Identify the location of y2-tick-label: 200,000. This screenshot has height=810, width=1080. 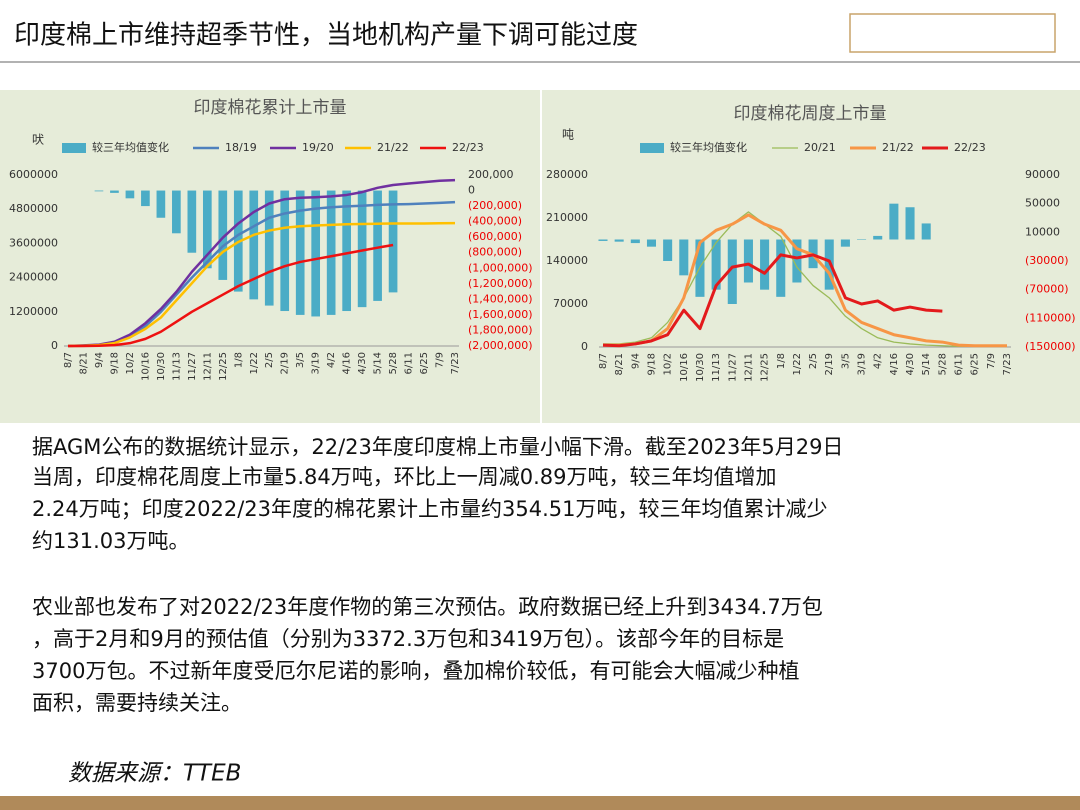
(491, 174).